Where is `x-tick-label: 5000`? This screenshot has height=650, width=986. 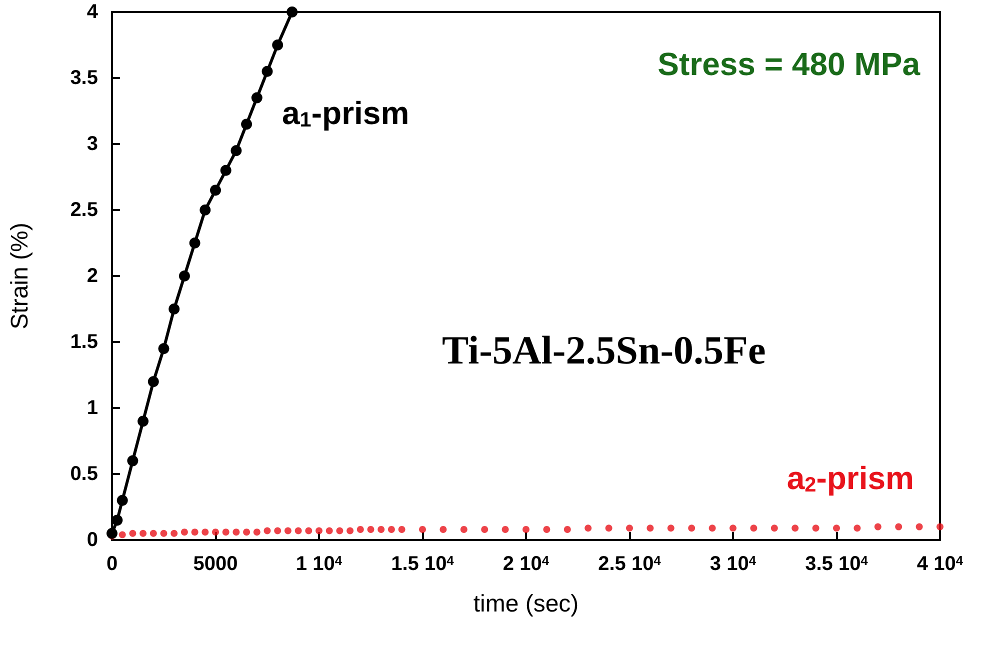
x-tick-label: 5000 is located at coordinates (215, 564).